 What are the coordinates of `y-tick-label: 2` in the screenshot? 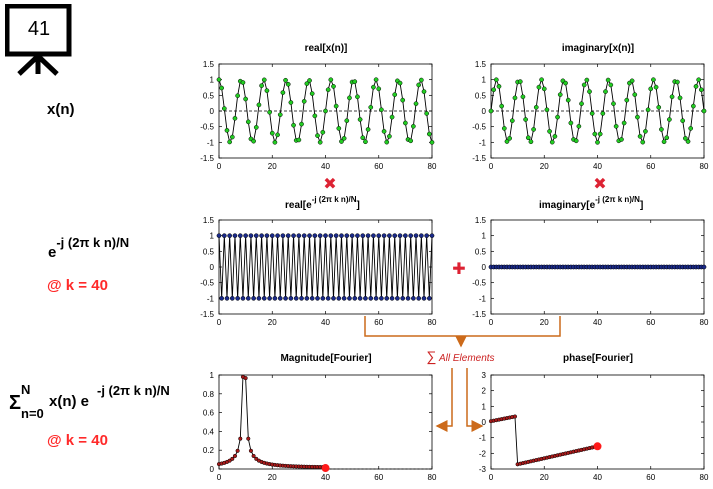 It's located at (484, 391).